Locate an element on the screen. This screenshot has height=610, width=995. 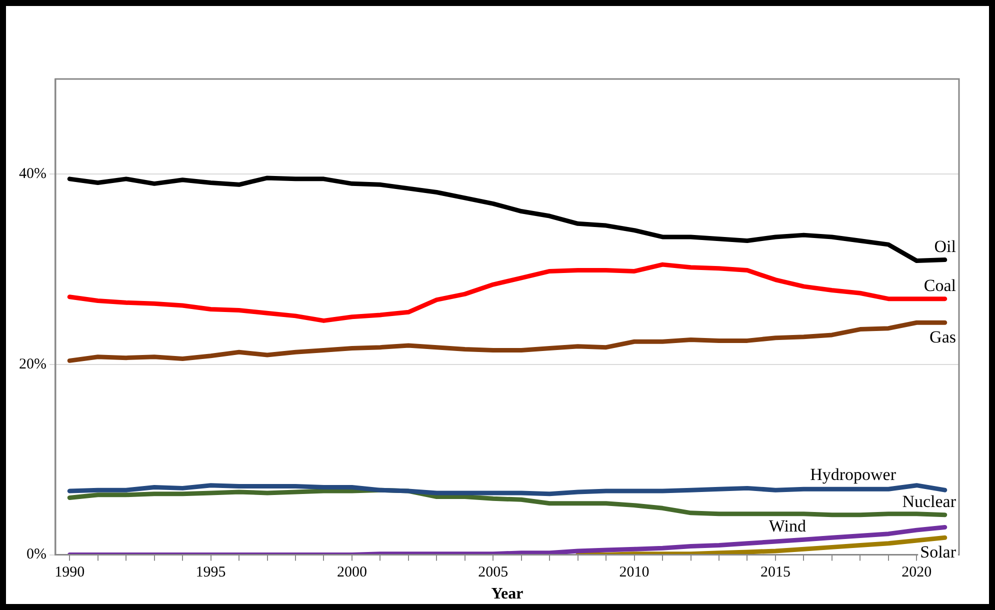
x-axis-title: Year is located at coordinates (507, 594).